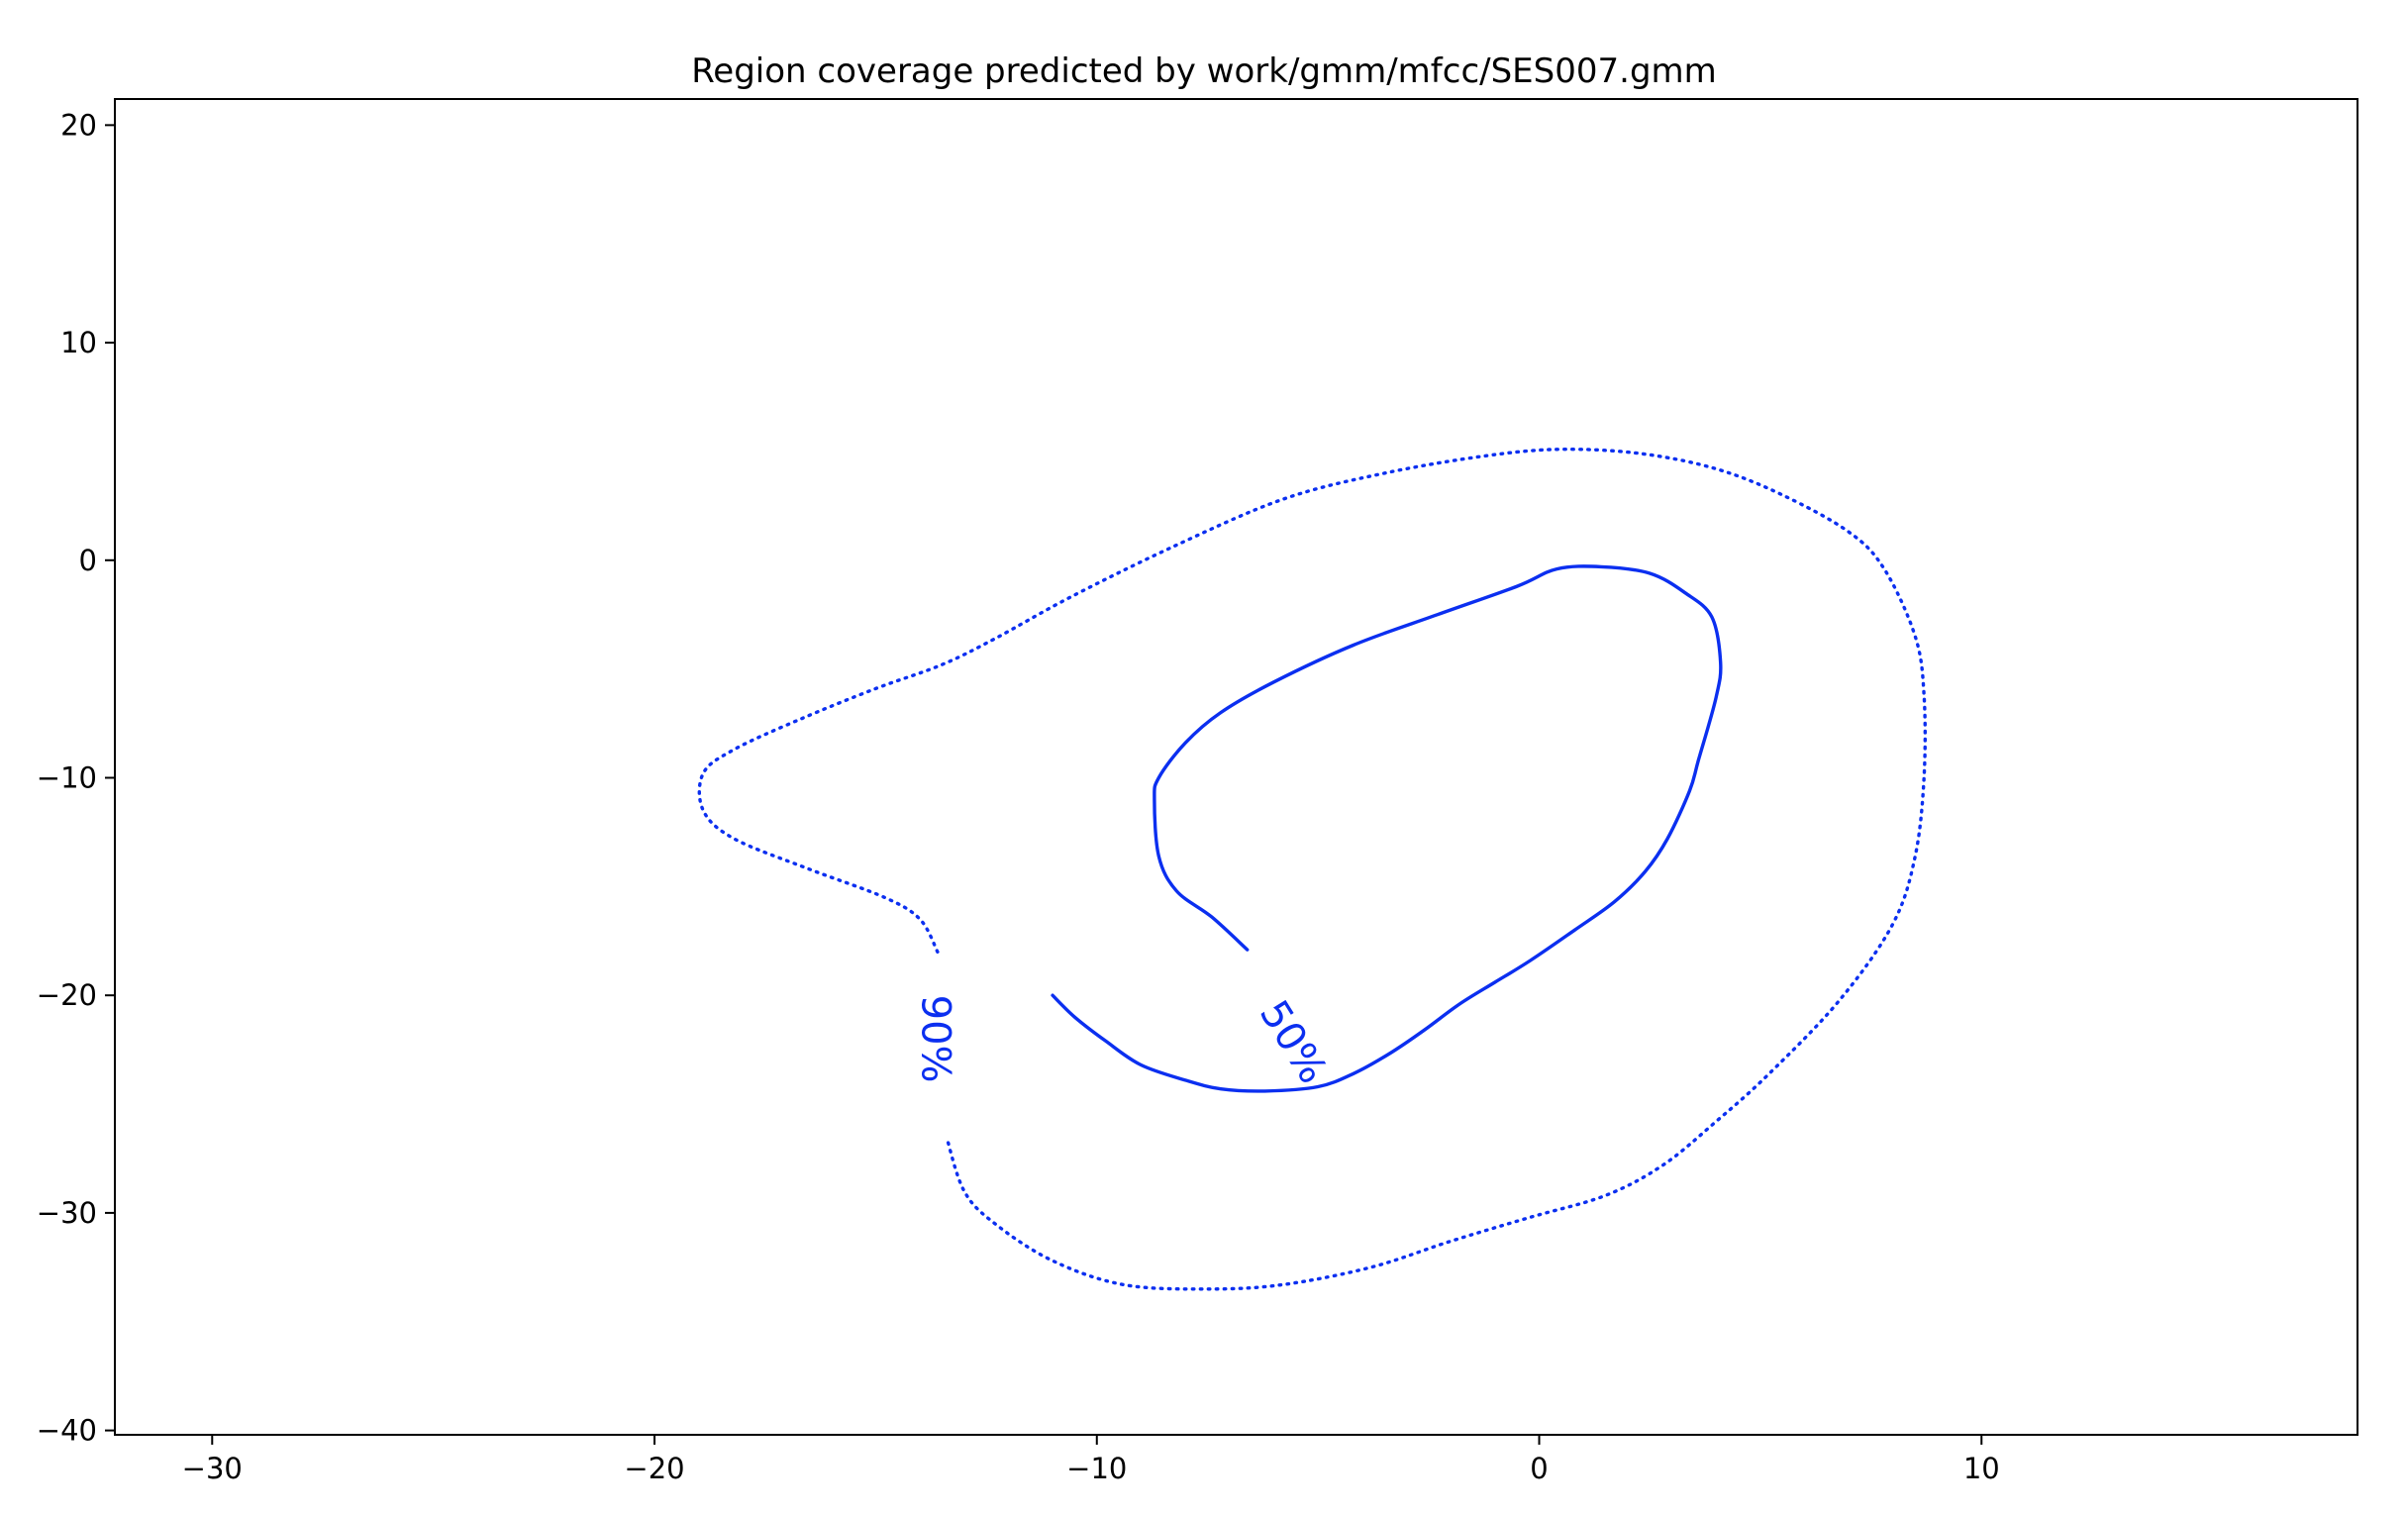 Image resolution: width=2408 pixels, height=1515 pixels. Describe the element at coordinates (88, 560) in the screenshot. I see `y-tick-label: 0` at that location.